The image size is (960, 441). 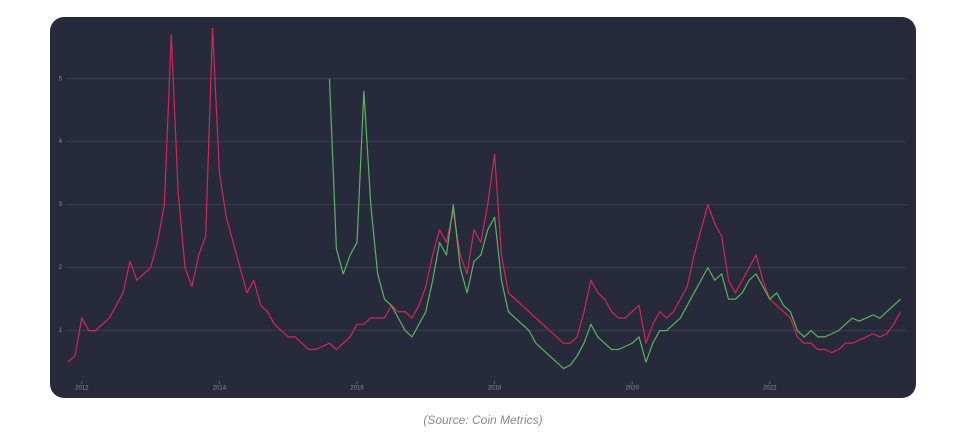 What do you see at coordinates (61, 79) in the screenshot?
I see `y-tick-label: 5` at bounding box center [61, 79].